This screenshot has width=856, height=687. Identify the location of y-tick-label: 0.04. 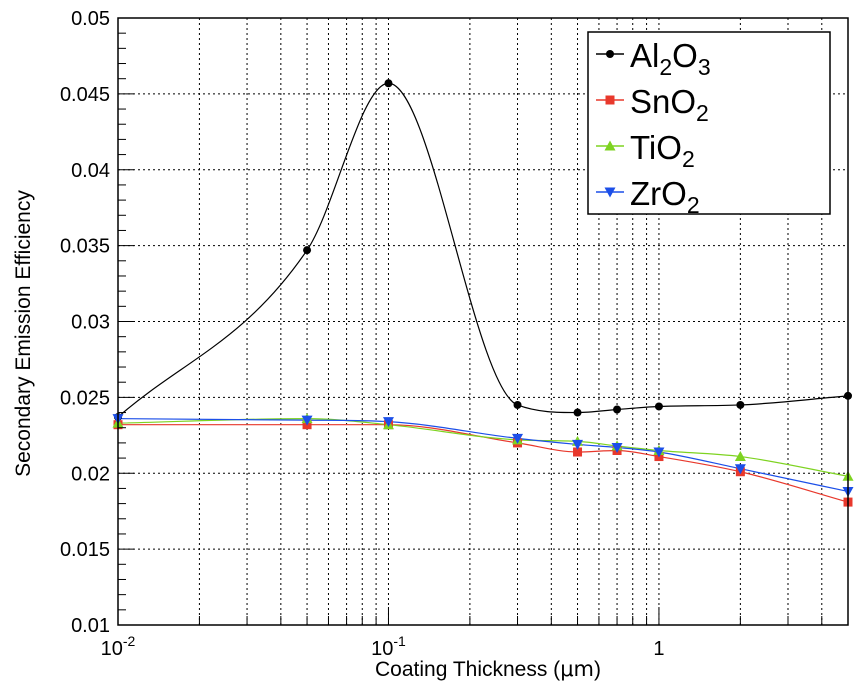
(90, 171).